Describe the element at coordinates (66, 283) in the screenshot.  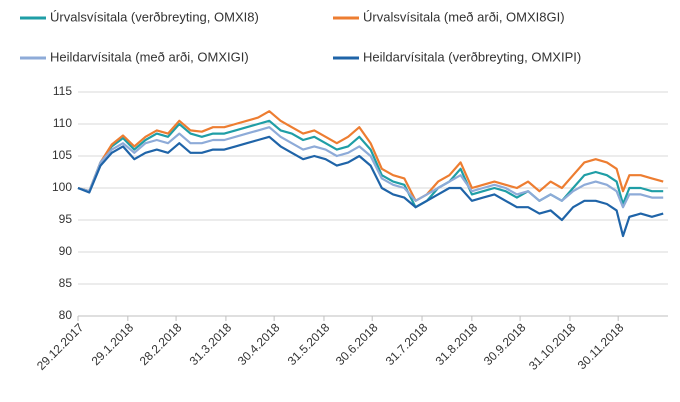
I see `y-tick-label: 85` at that location.